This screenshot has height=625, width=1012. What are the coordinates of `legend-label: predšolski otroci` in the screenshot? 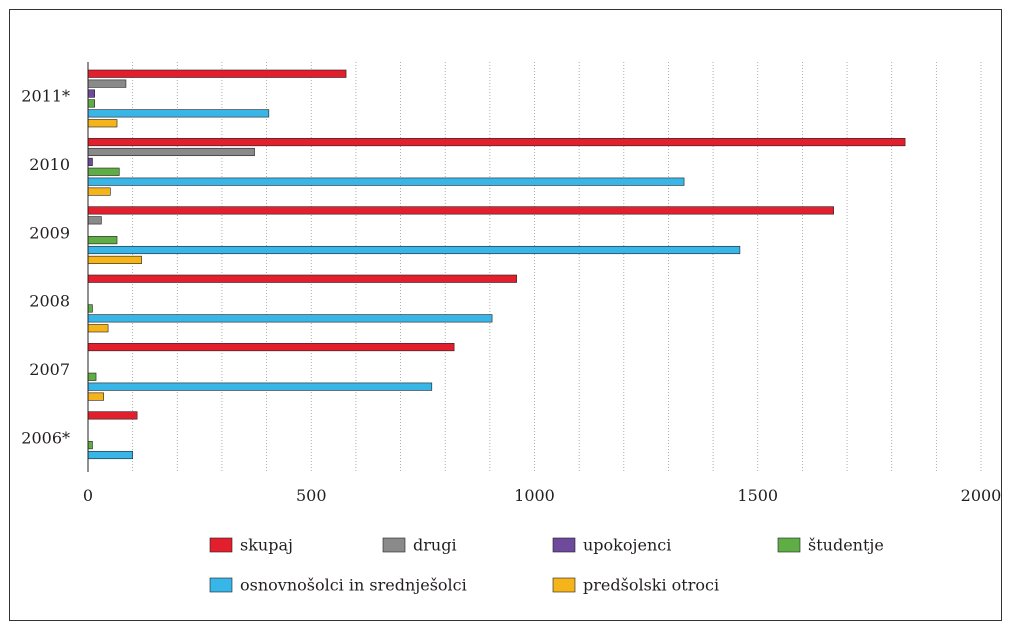 It's located at (651, 585).